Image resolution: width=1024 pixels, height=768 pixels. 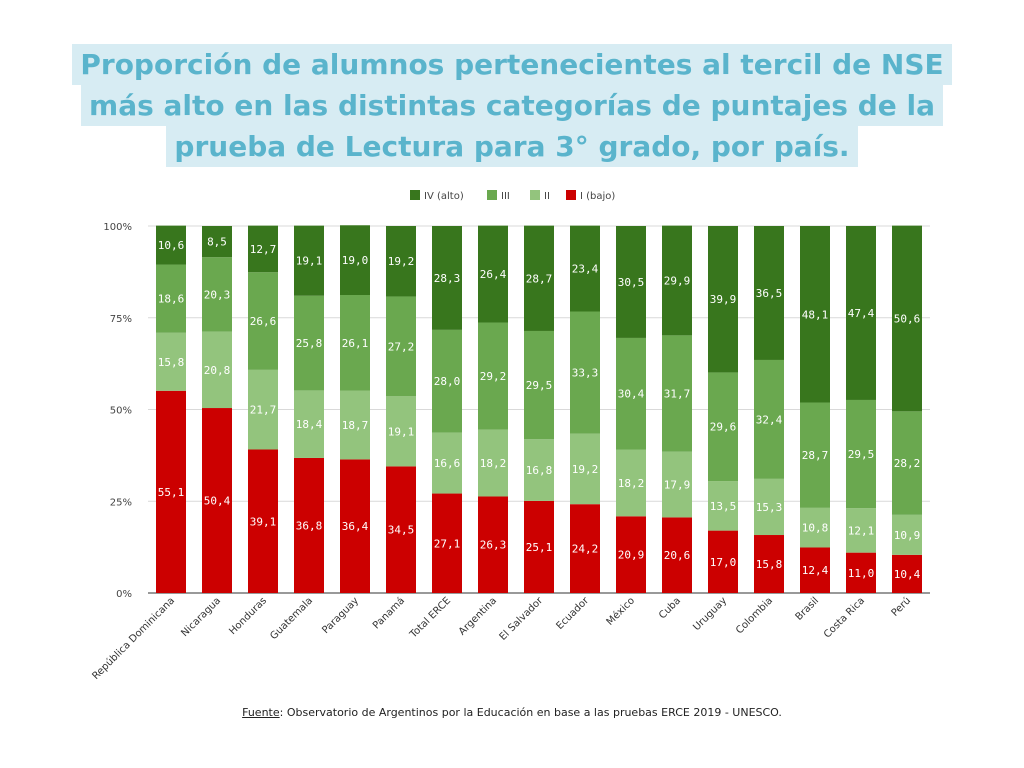 What do you see at coordinates (133, 638) in the screenshot?
I see `x-tick-label: República Dominicana` at bounding box center [133, 638].